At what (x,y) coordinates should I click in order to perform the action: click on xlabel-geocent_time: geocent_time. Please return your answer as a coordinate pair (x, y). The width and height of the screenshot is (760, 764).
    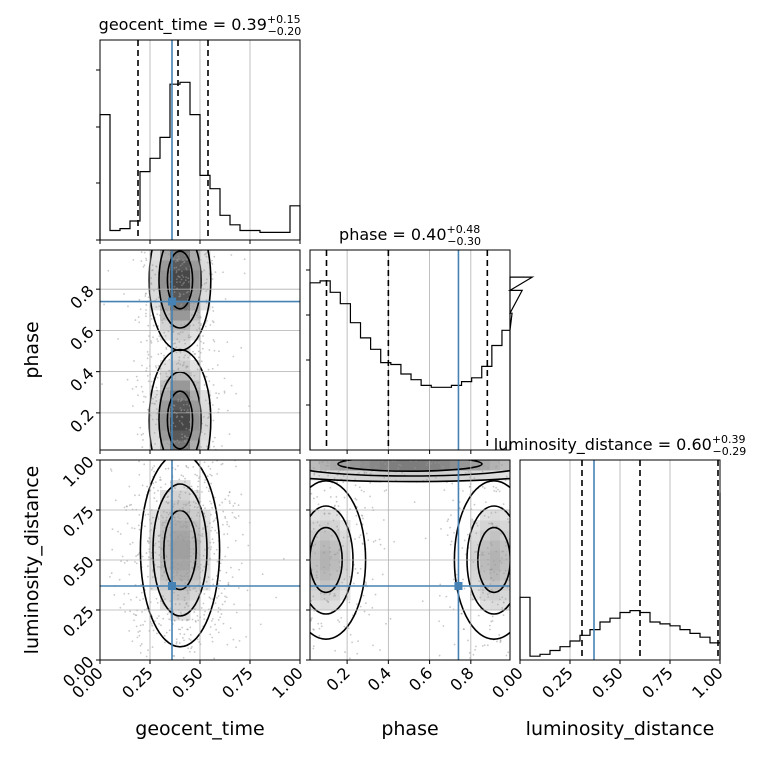
    Looking at the image, I should click on (199, 729).